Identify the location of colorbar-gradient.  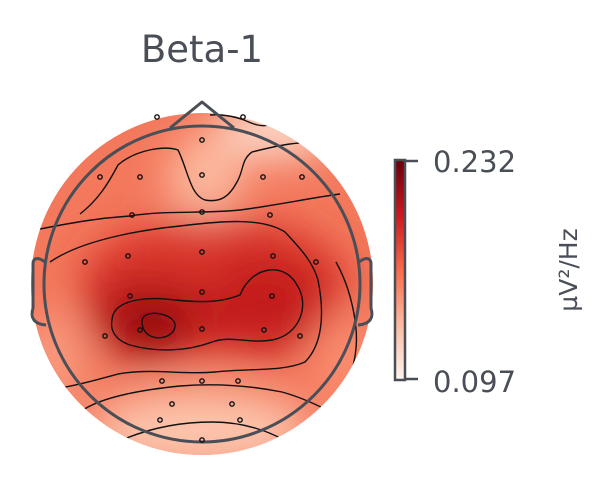
(400, 270).